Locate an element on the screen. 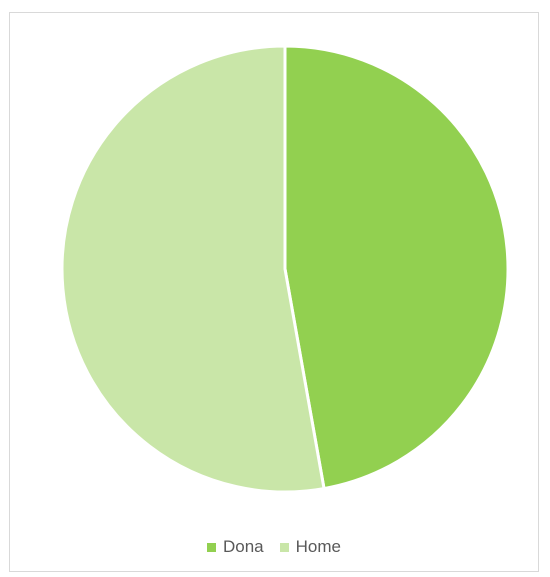 This screenshot has width=550, height=577. legend-swatch-home is located at coordinates (284, 547).